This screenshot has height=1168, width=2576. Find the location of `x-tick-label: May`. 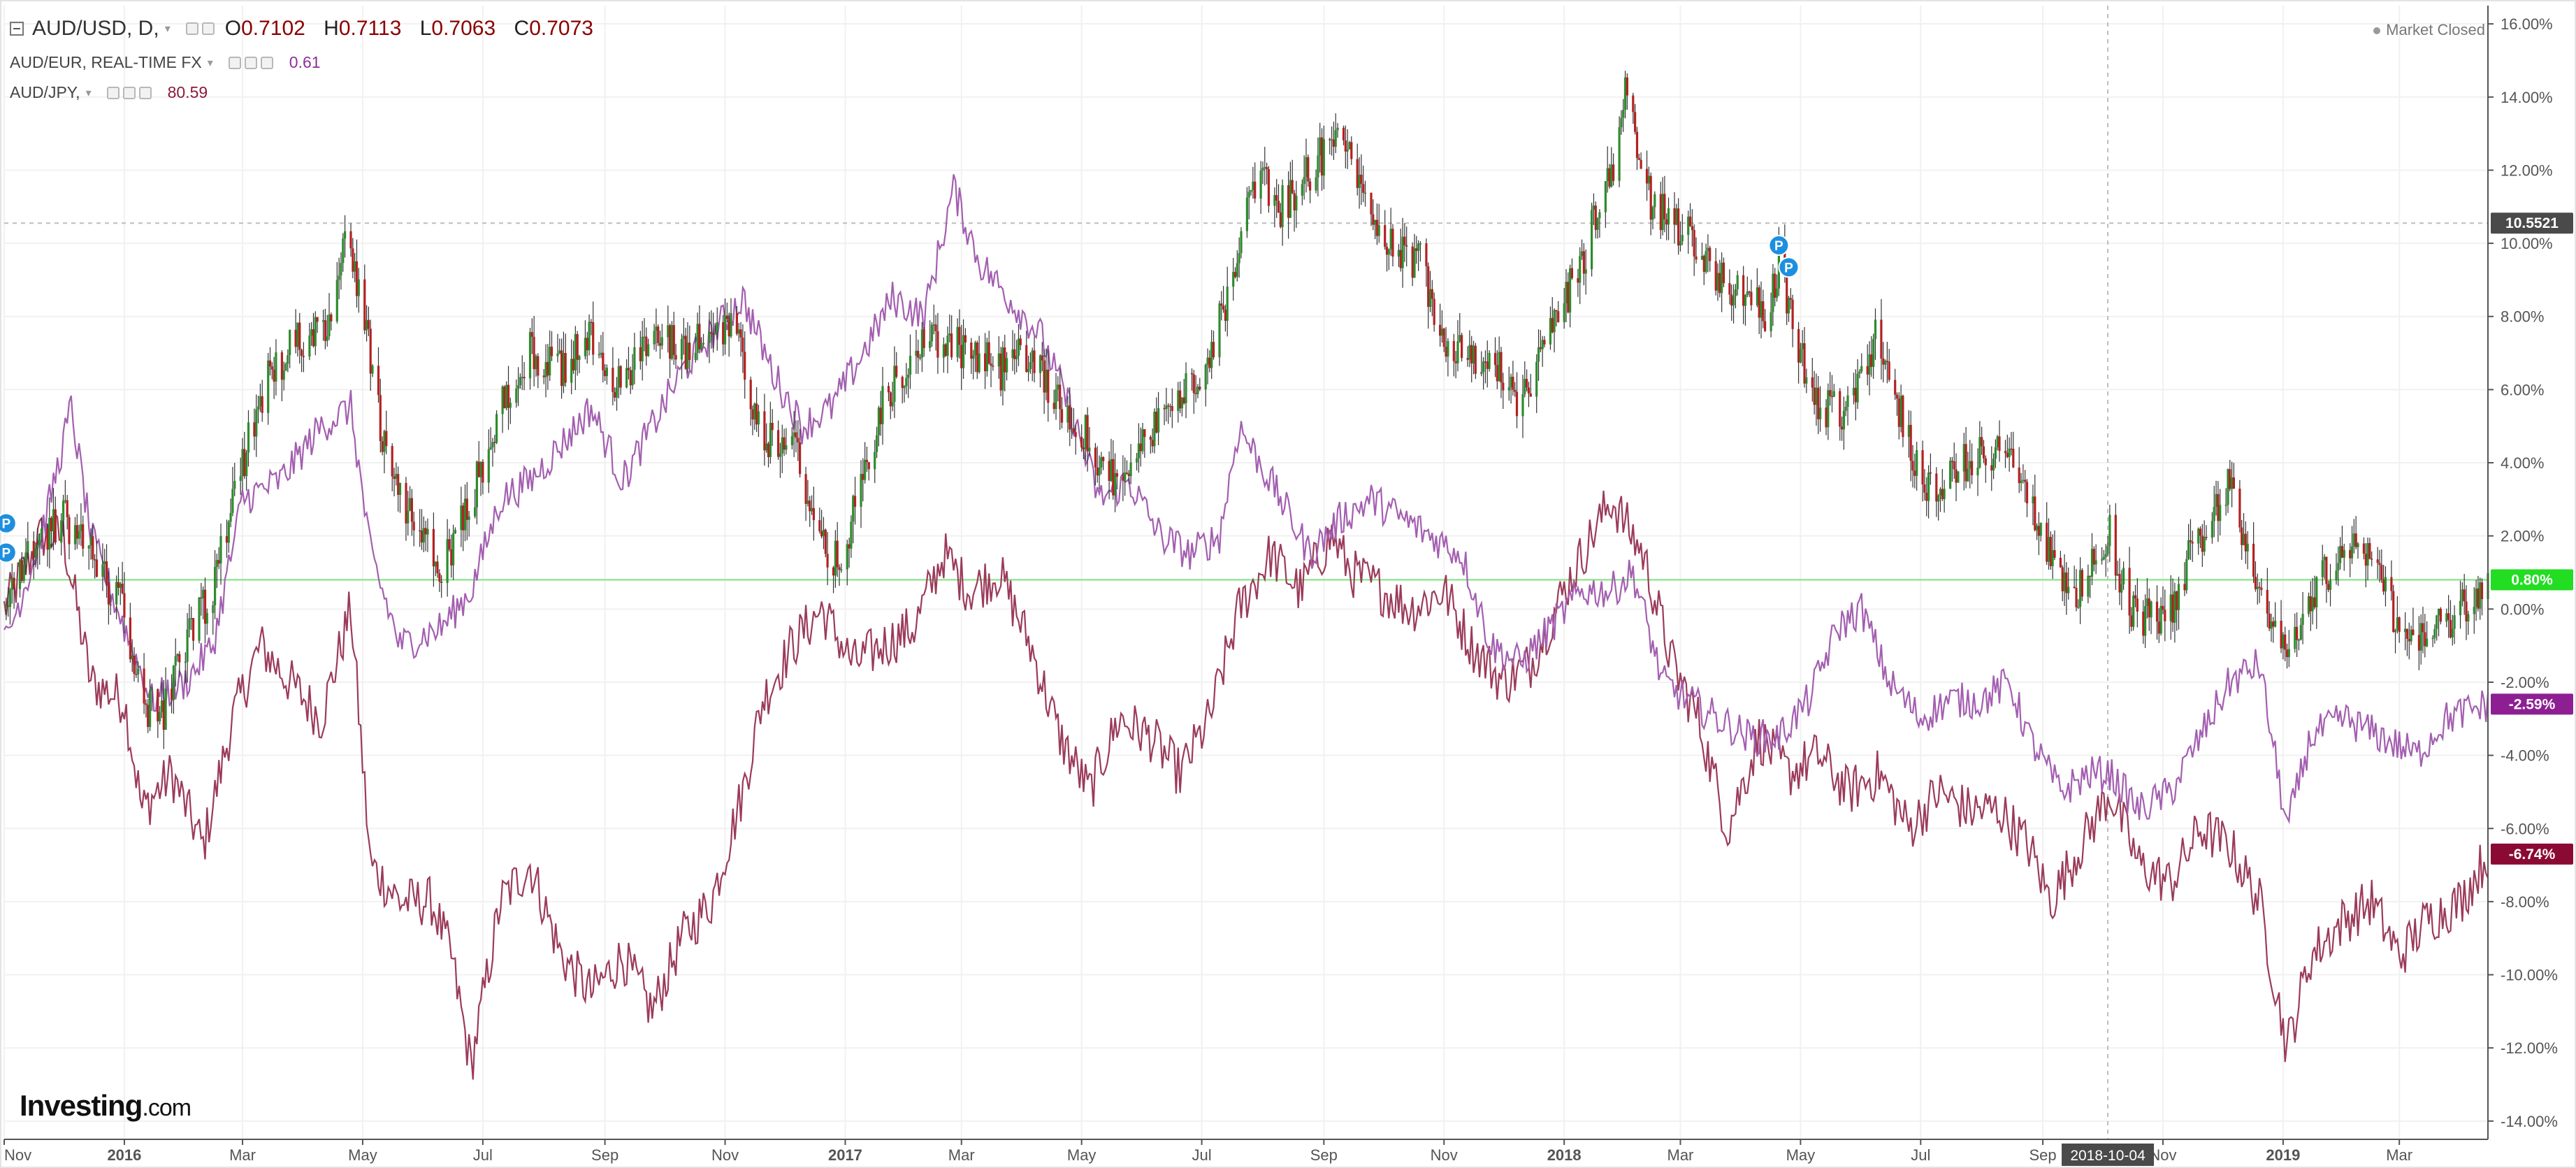

x-tick-label: May is located at coordinates (362, 1155).